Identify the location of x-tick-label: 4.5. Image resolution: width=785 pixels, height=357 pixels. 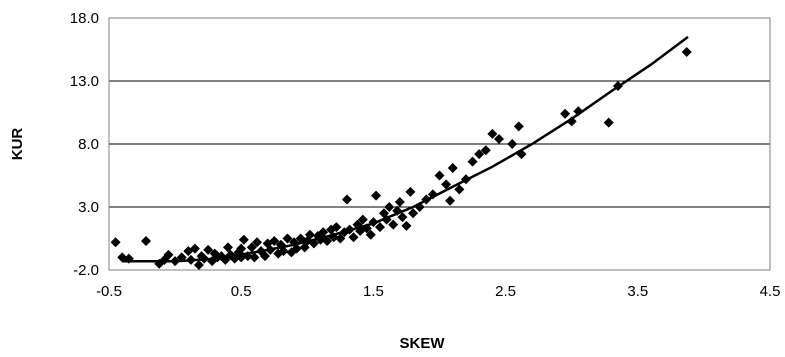
(770, 291).